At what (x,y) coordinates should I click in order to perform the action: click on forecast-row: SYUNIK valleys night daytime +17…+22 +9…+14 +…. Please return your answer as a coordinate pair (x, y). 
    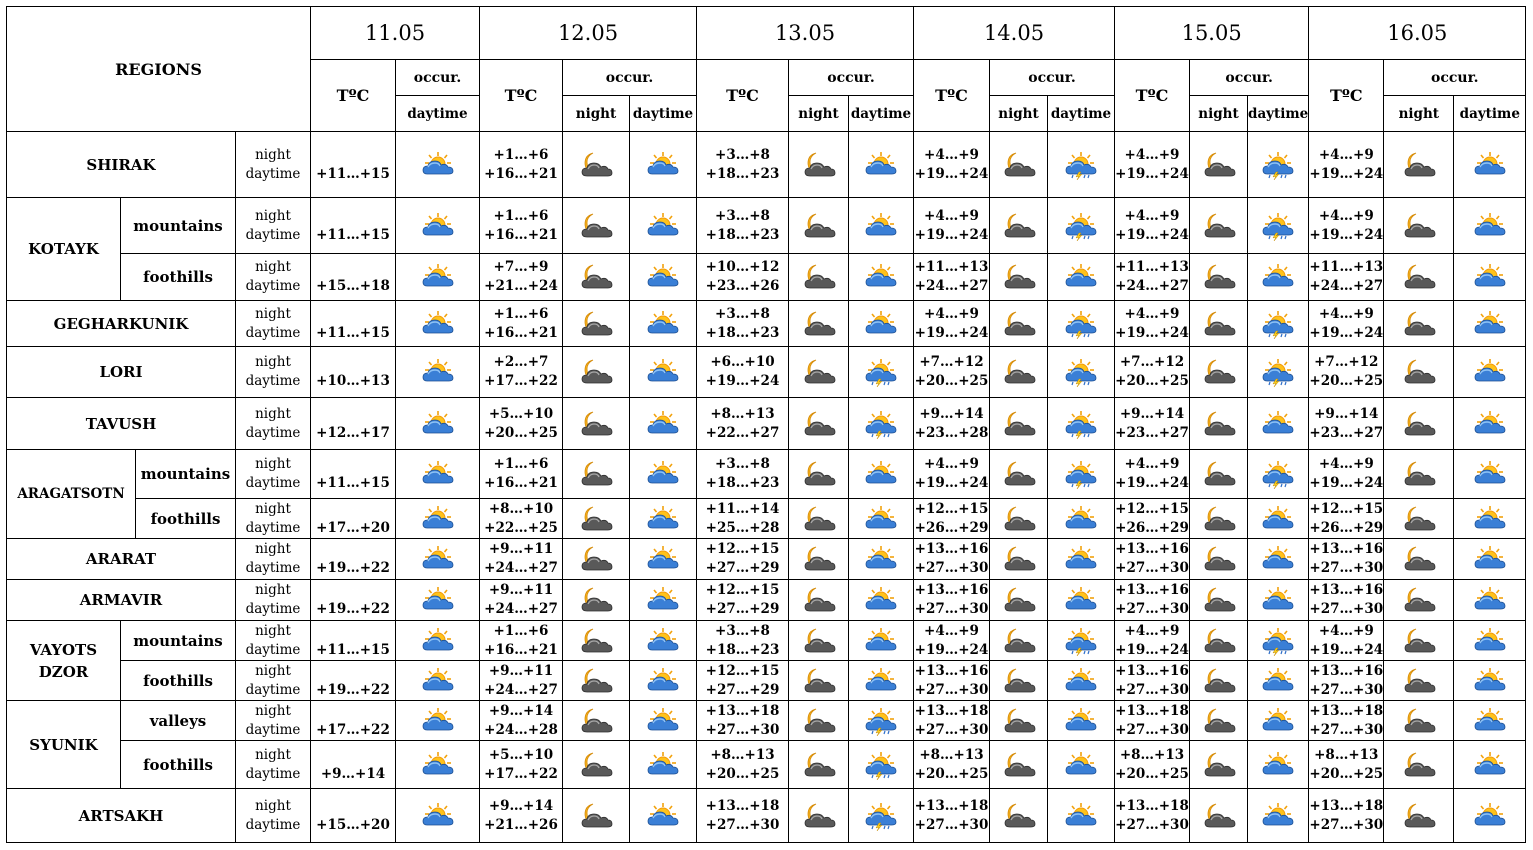
    Looking at the image, I should click on (766, 744).